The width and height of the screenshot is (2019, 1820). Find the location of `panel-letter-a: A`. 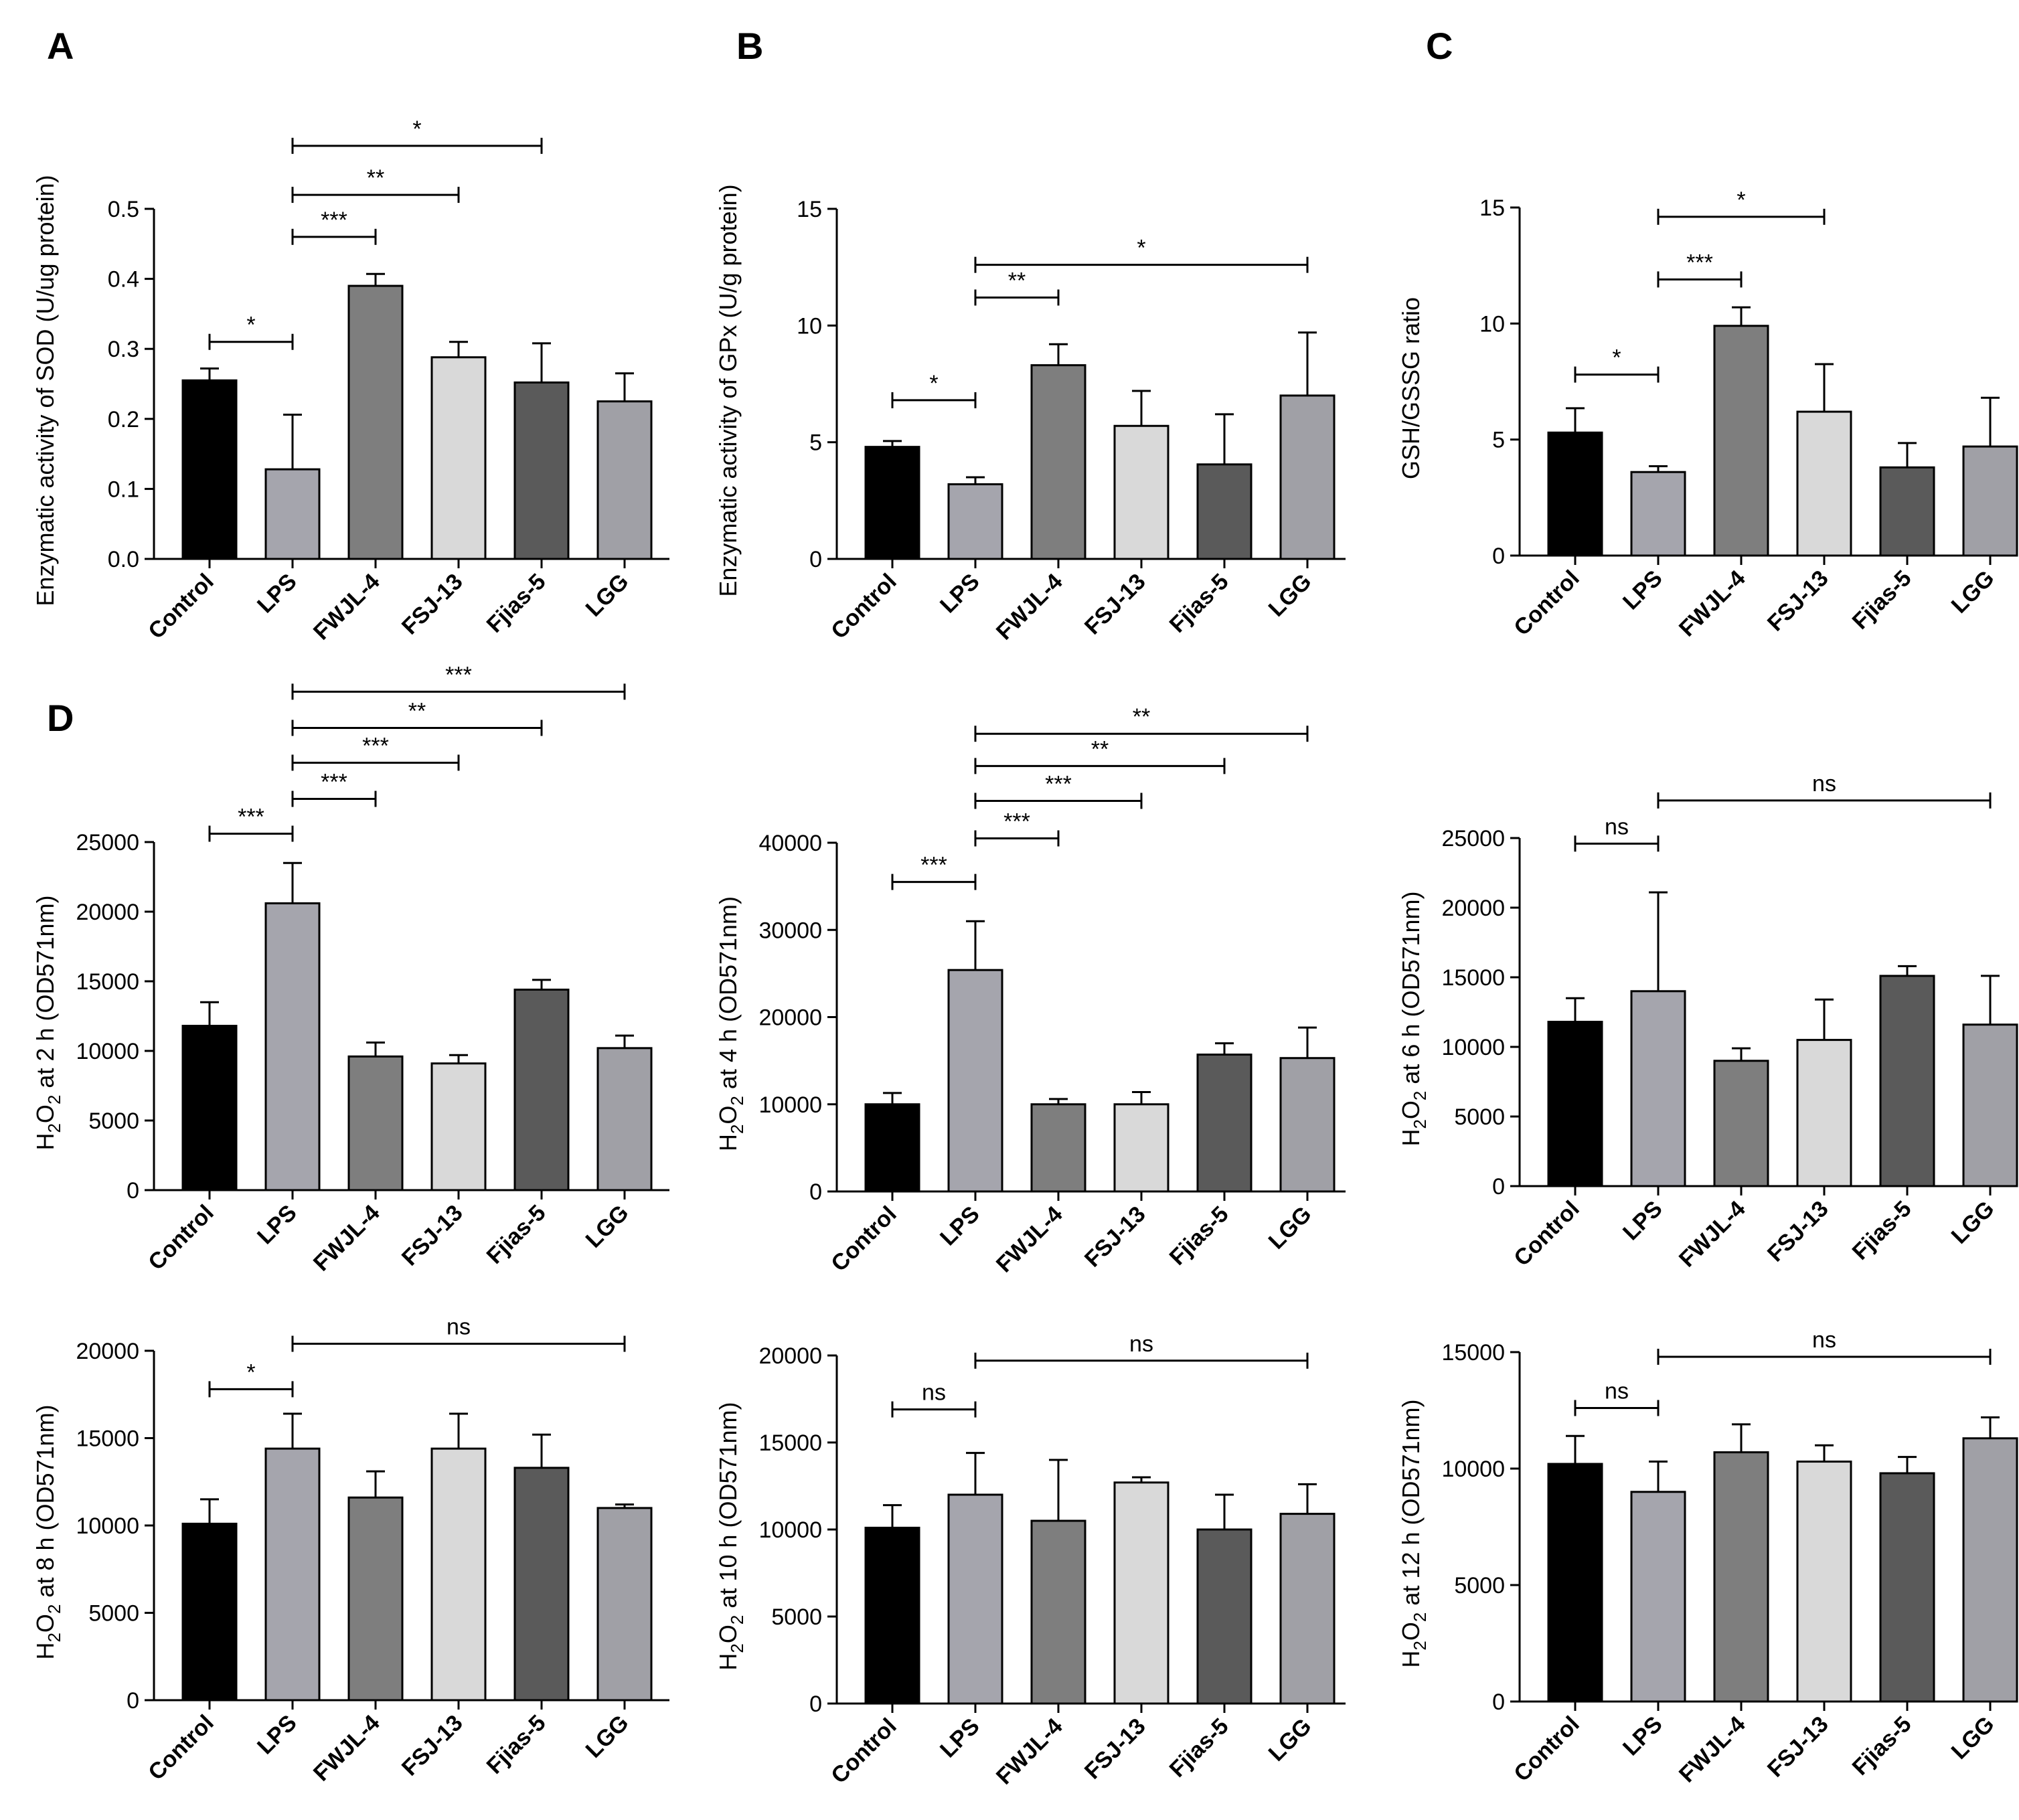

panel-letter-a: A is located at coordinates (61, 46).